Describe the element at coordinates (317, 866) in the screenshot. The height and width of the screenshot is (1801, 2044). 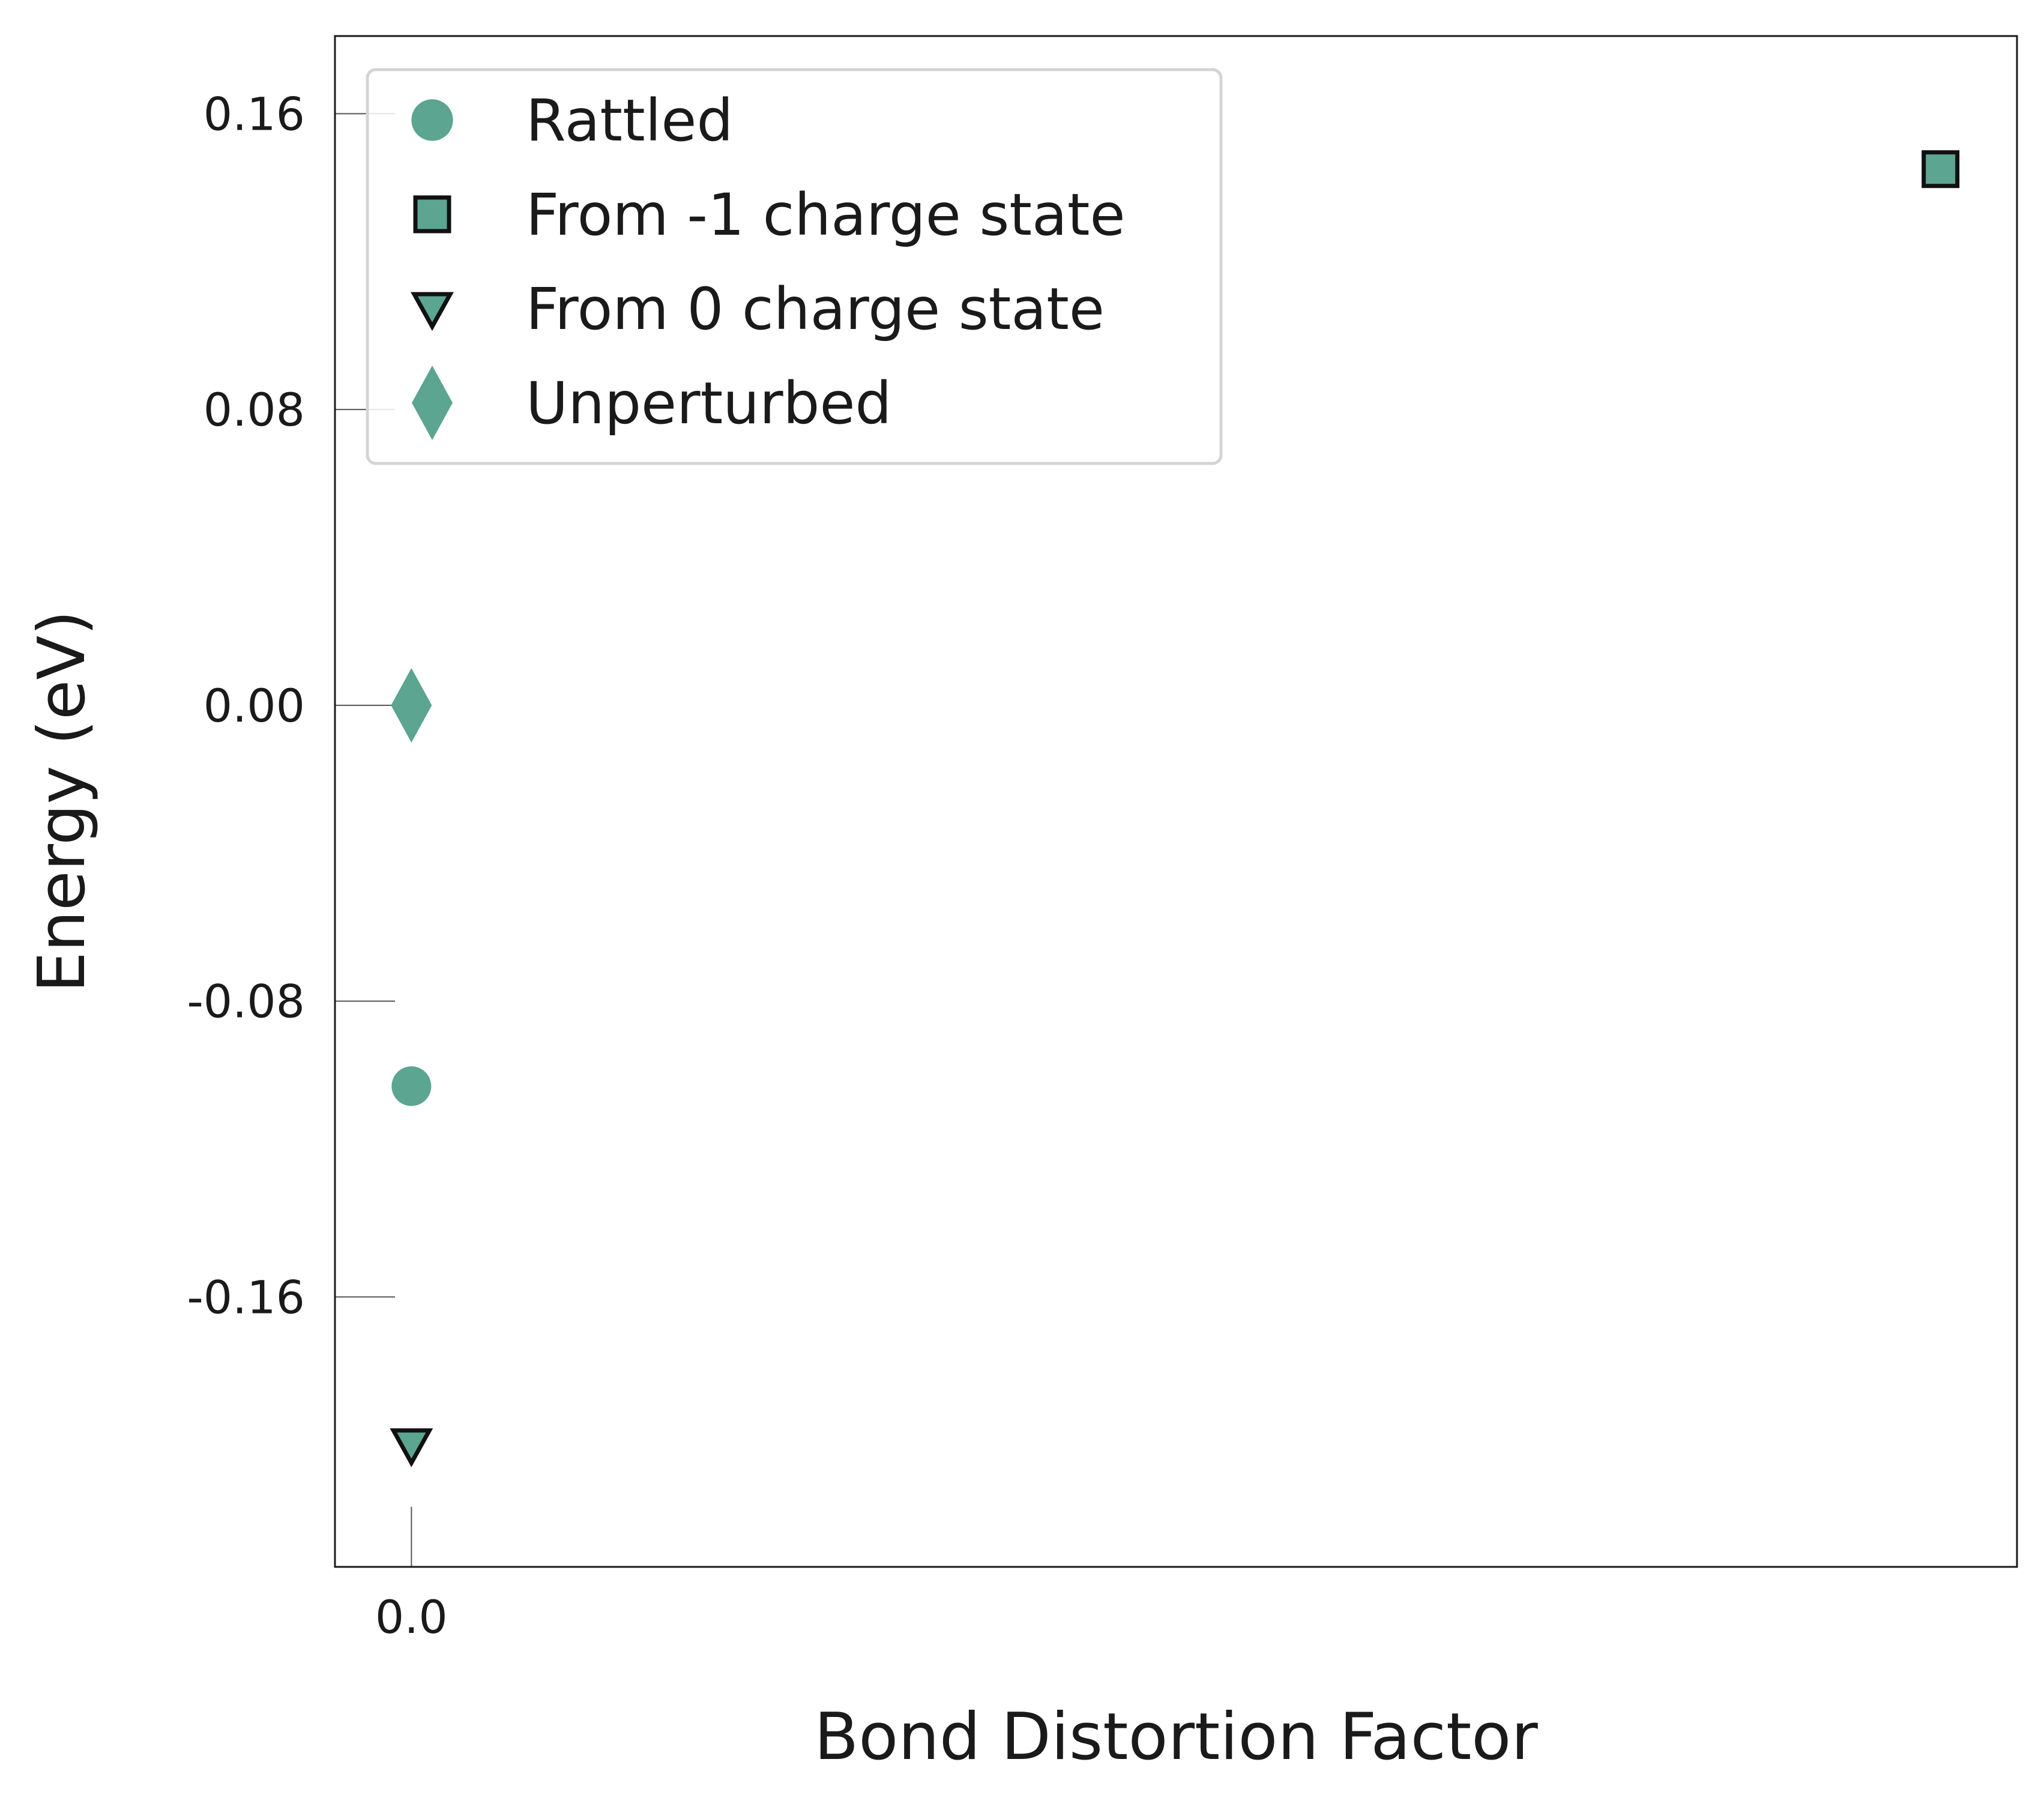
I see `tick-labels: 0.16 0.08 0.00 -0.08 -0.16 0.0` at that location.